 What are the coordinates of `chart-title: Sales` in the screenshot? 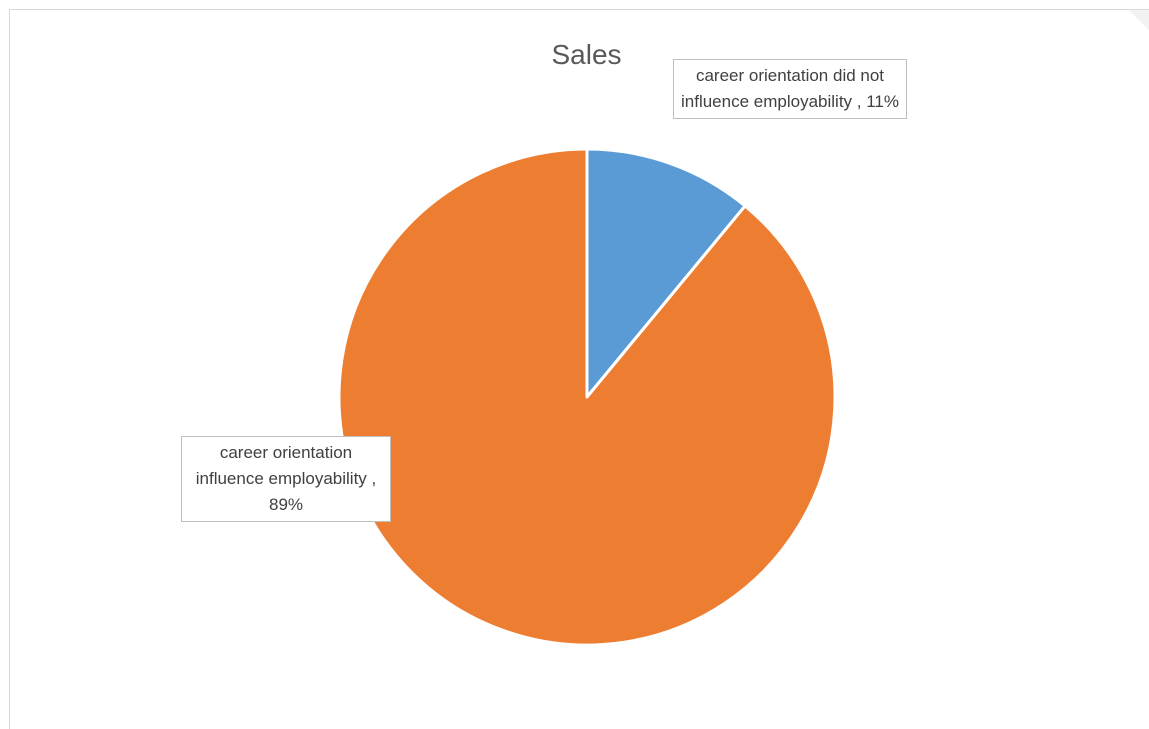 It's located at (586, 54).